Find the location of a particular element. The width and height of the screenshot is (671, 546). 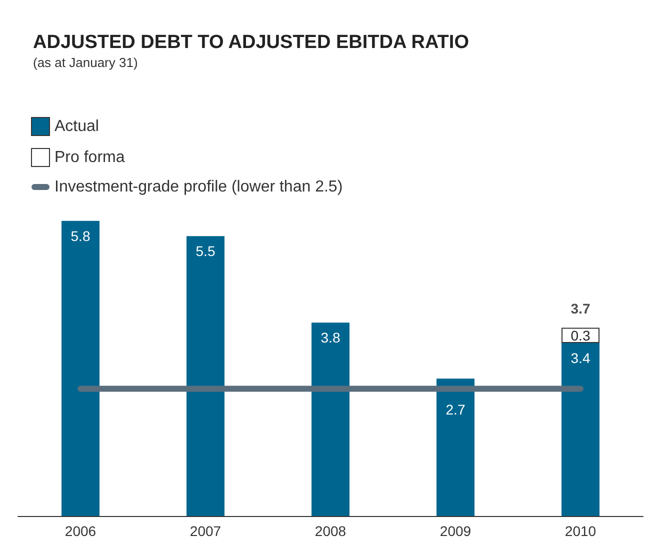

x-tick-label: 2006 is located at coordinates (80, 531).